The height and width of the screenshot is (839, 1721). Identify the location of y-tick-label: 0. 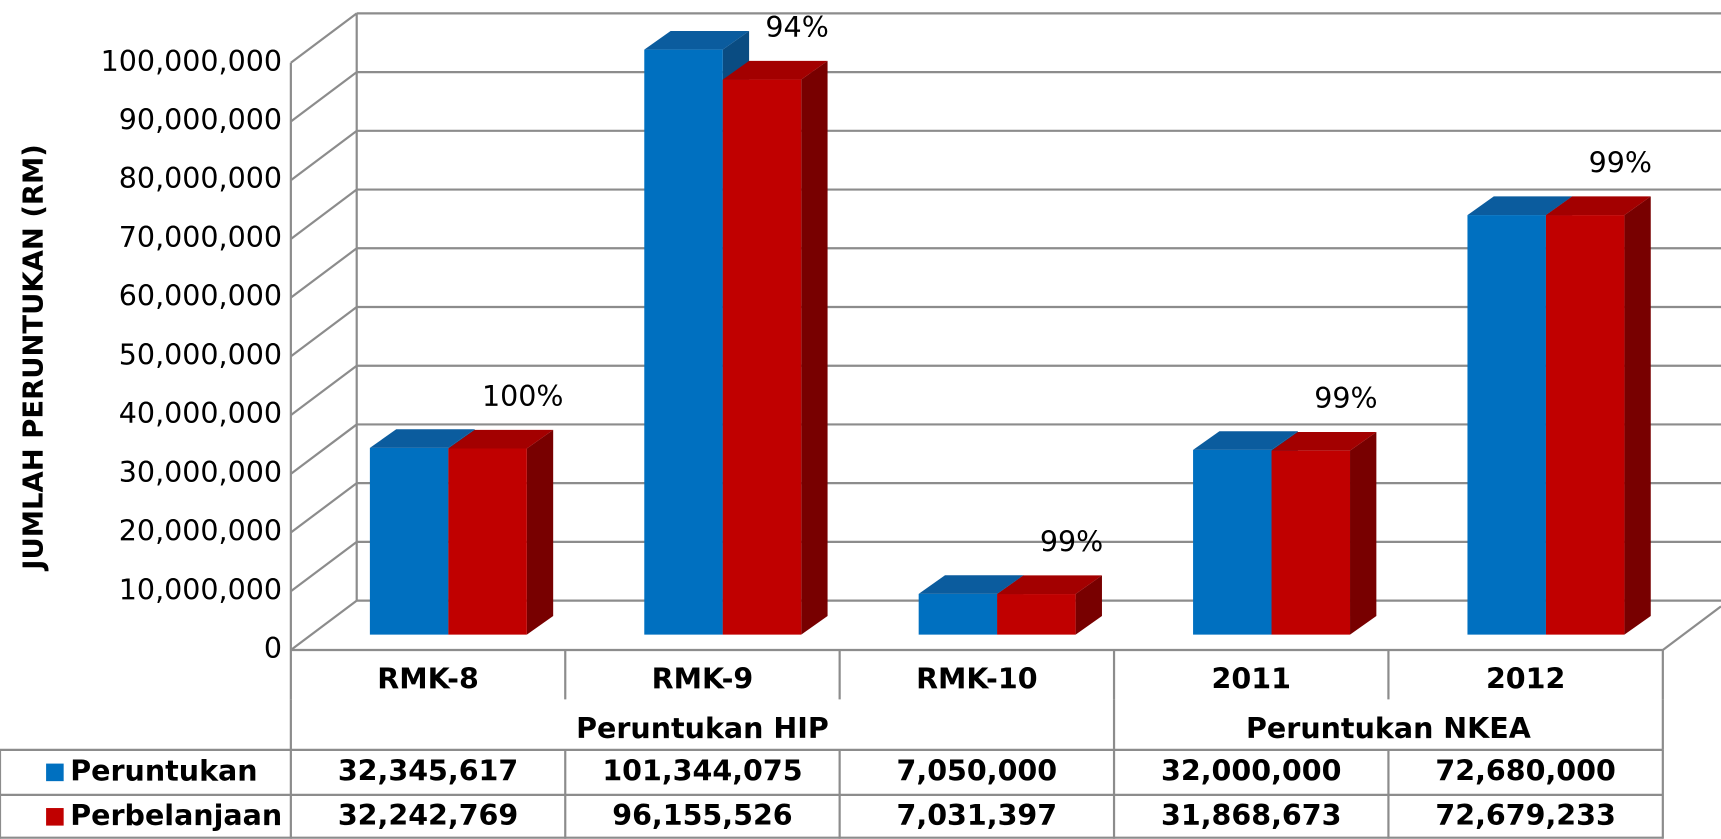
(273, 648).